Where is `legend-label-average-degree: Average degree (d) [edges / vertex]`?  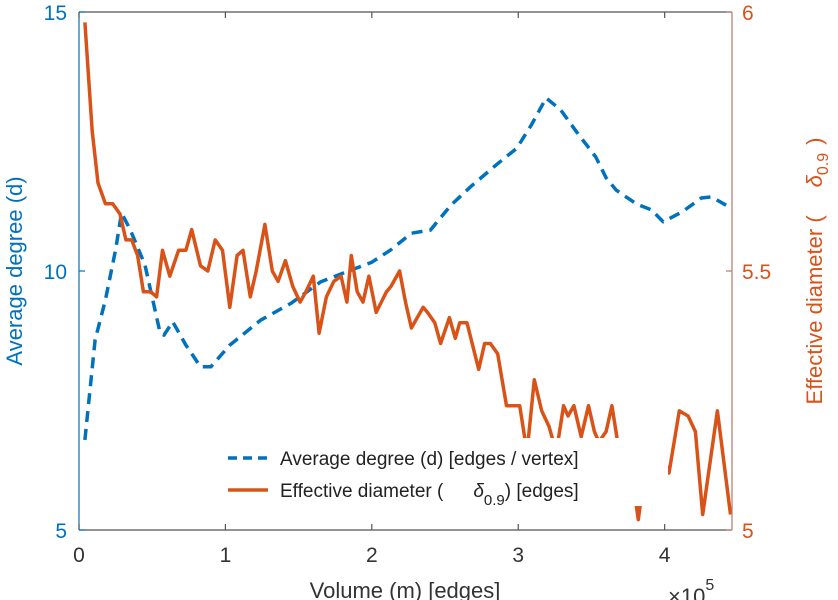 legend-label-average-degree: Average degree (d) [edges / vertex] is located at coordinates (429, 459).